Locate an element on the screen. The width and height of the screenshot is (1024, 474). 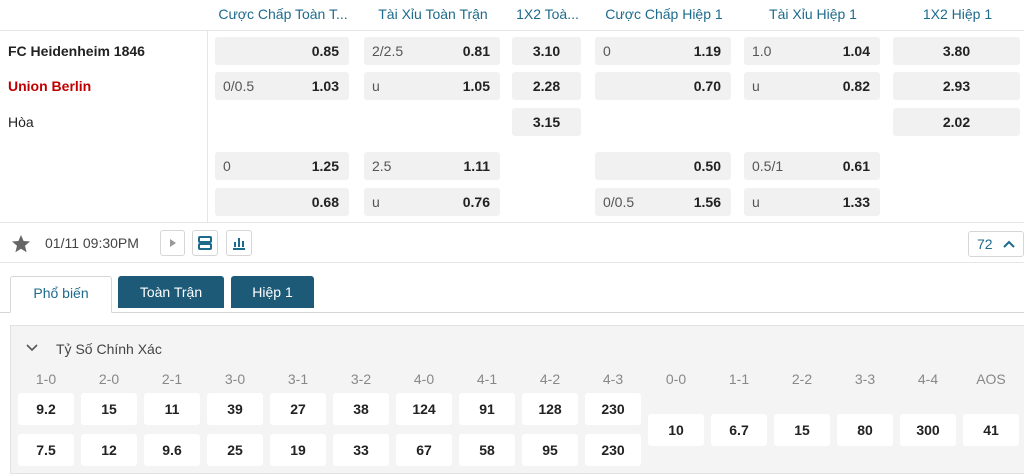
odds-cell: 0.68 is located at coordinates (282, 202).